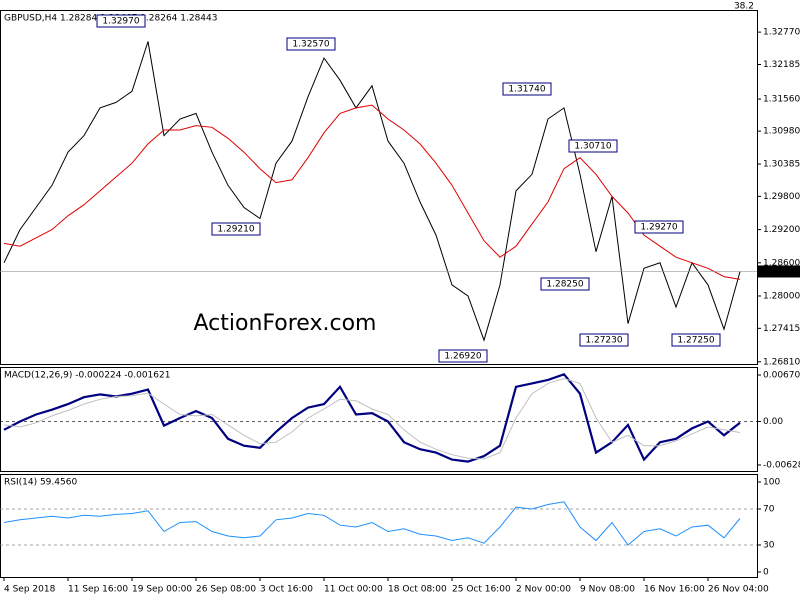  What do you see at coordinates (781, 230) in the screenshot?
I see `y-tick-label: 1.29200` at bounding box center [781, 230].